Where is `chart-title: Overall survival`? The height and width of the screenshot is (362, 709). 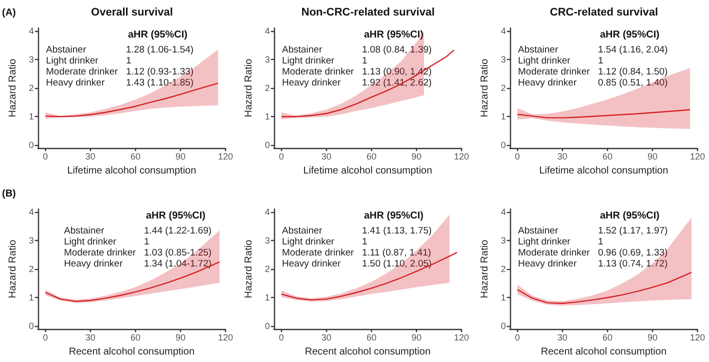 chart-title: Overall survival is located at coordinates (132, 12).